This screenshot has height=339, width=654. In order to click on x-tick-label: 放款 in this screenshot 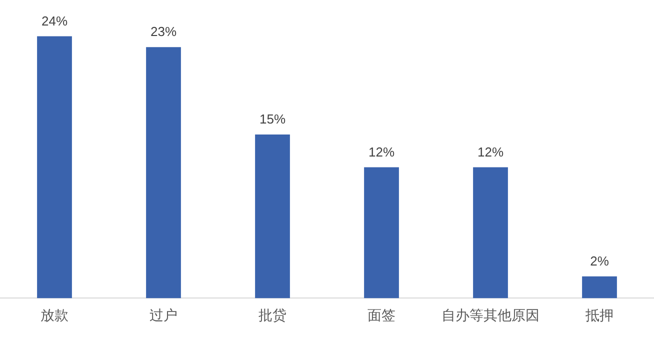, I will do `click(54, 316)`.